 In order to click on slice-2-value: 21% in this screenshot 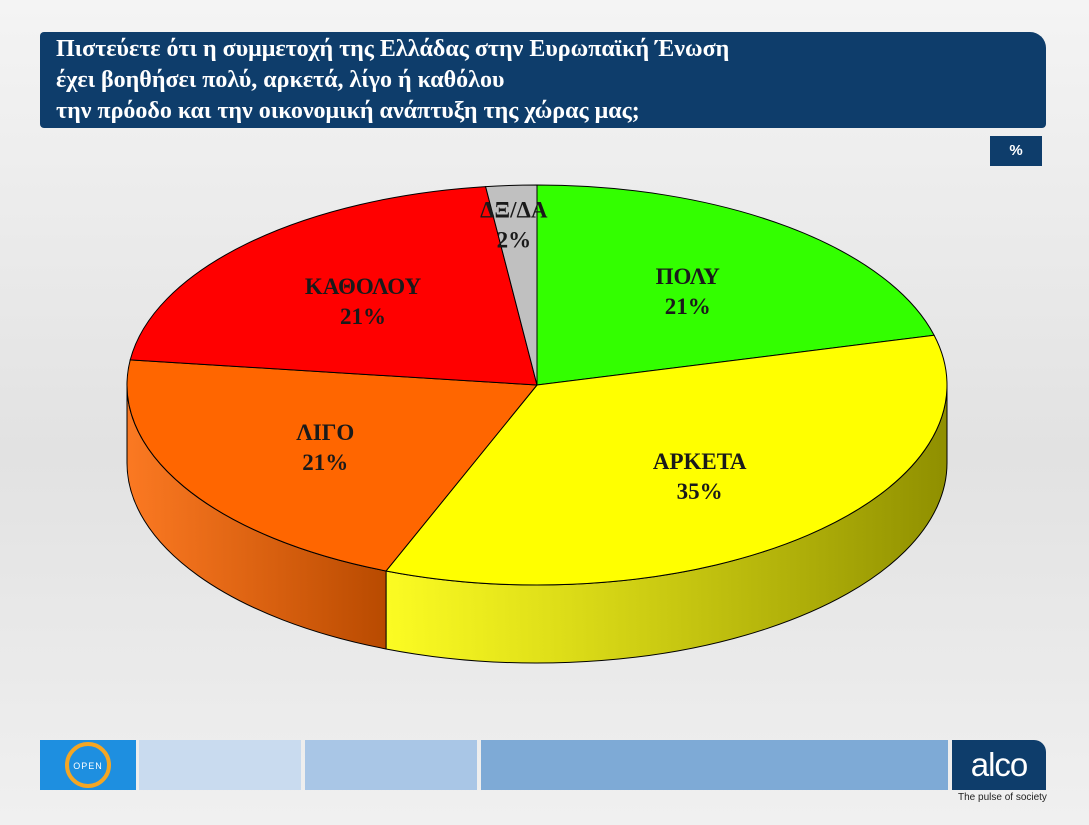, I will do `click(325, 462)`.